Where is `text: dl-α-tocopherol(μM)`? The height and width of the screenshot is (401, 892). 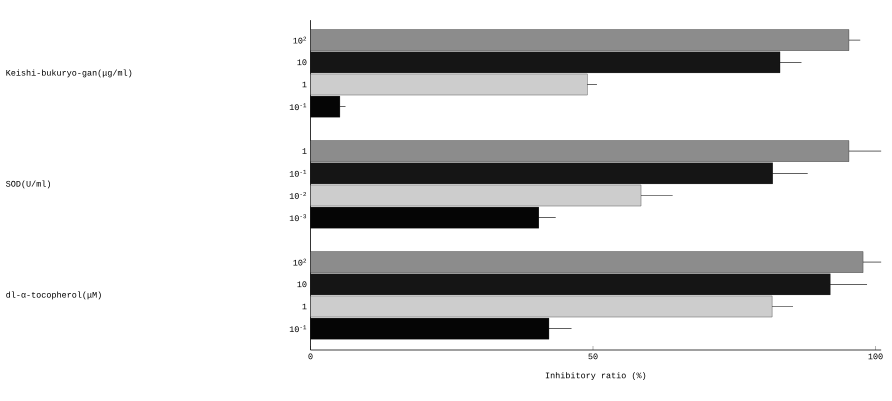 text: dl-α-tocopherol(μM) is located at coordinates (53, 295).